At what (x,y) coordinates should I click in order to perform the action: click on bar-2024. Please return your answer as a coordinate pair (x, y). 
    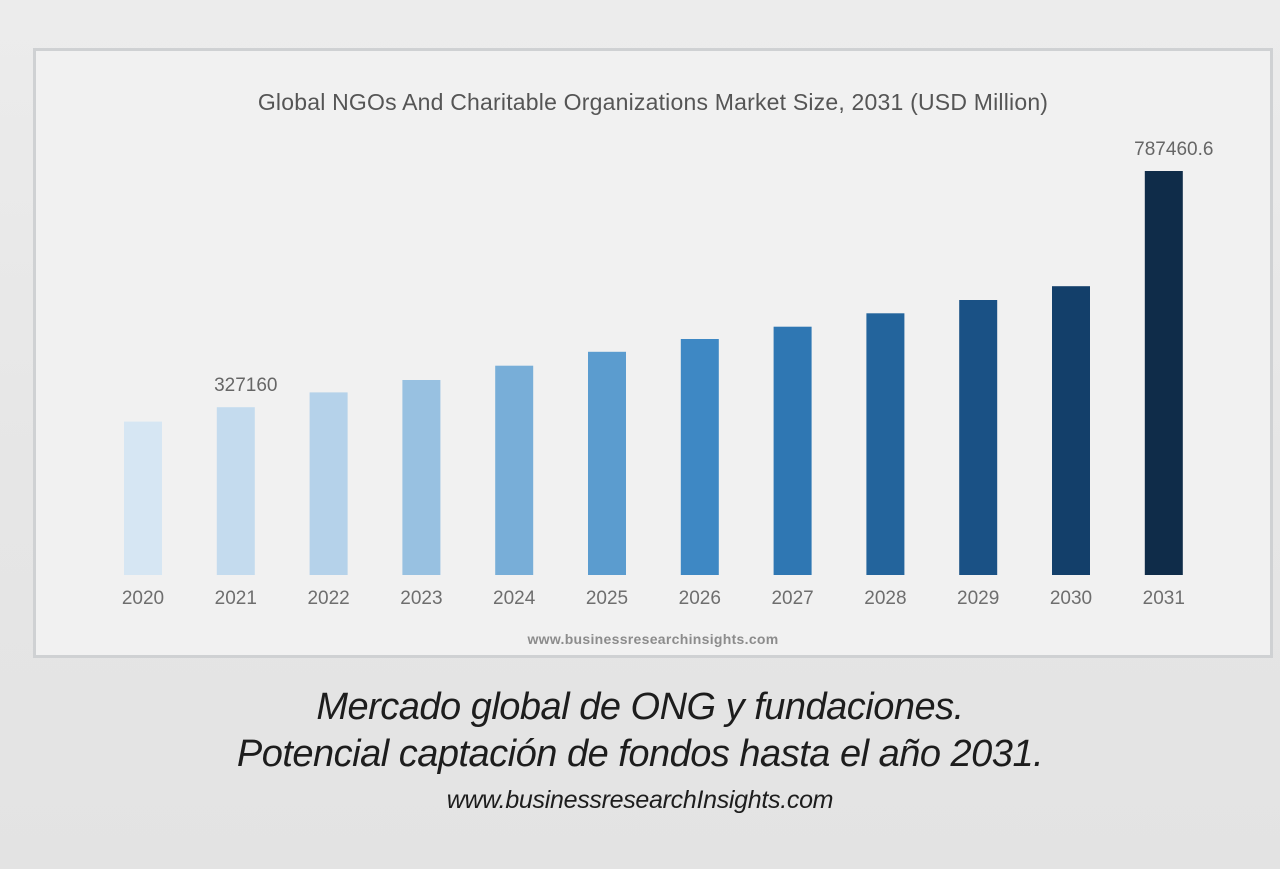
    Looking at the image, I should click on (514, 470).